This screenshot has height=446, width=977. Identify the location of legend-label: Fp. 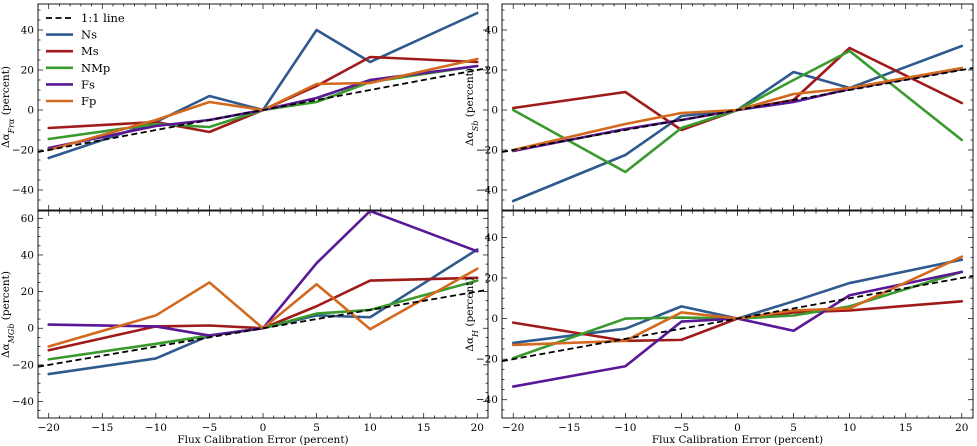
(88, 101).